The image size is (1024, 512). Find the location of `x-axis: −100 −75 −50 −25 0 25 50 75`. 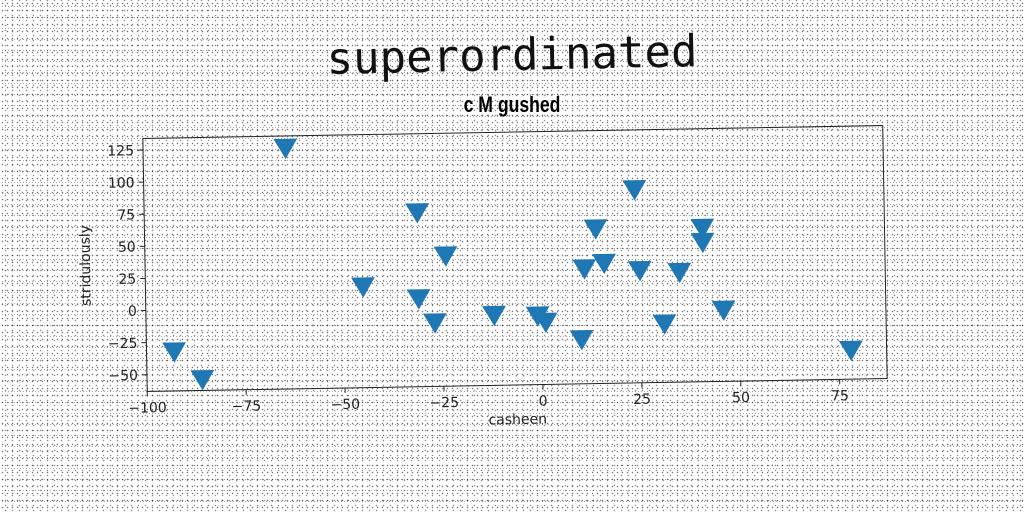

x-axis: −100 −75 −50 −25 0 25 50 75 is located at coordinates (488, 398).